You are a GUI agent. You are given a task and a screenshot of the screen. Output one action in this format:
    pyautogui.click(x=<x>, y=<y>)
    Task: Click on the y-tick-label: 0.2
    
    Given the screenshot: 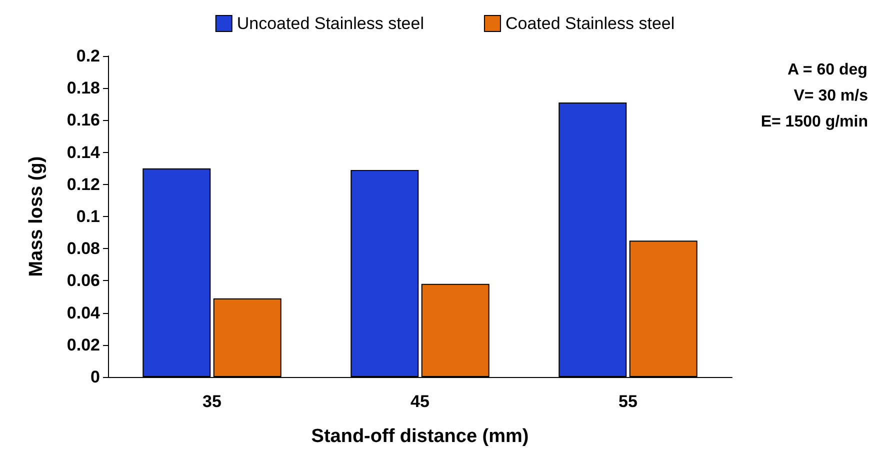 What is the action you would take?
    pyautogui.click(x=88, y=56)
    